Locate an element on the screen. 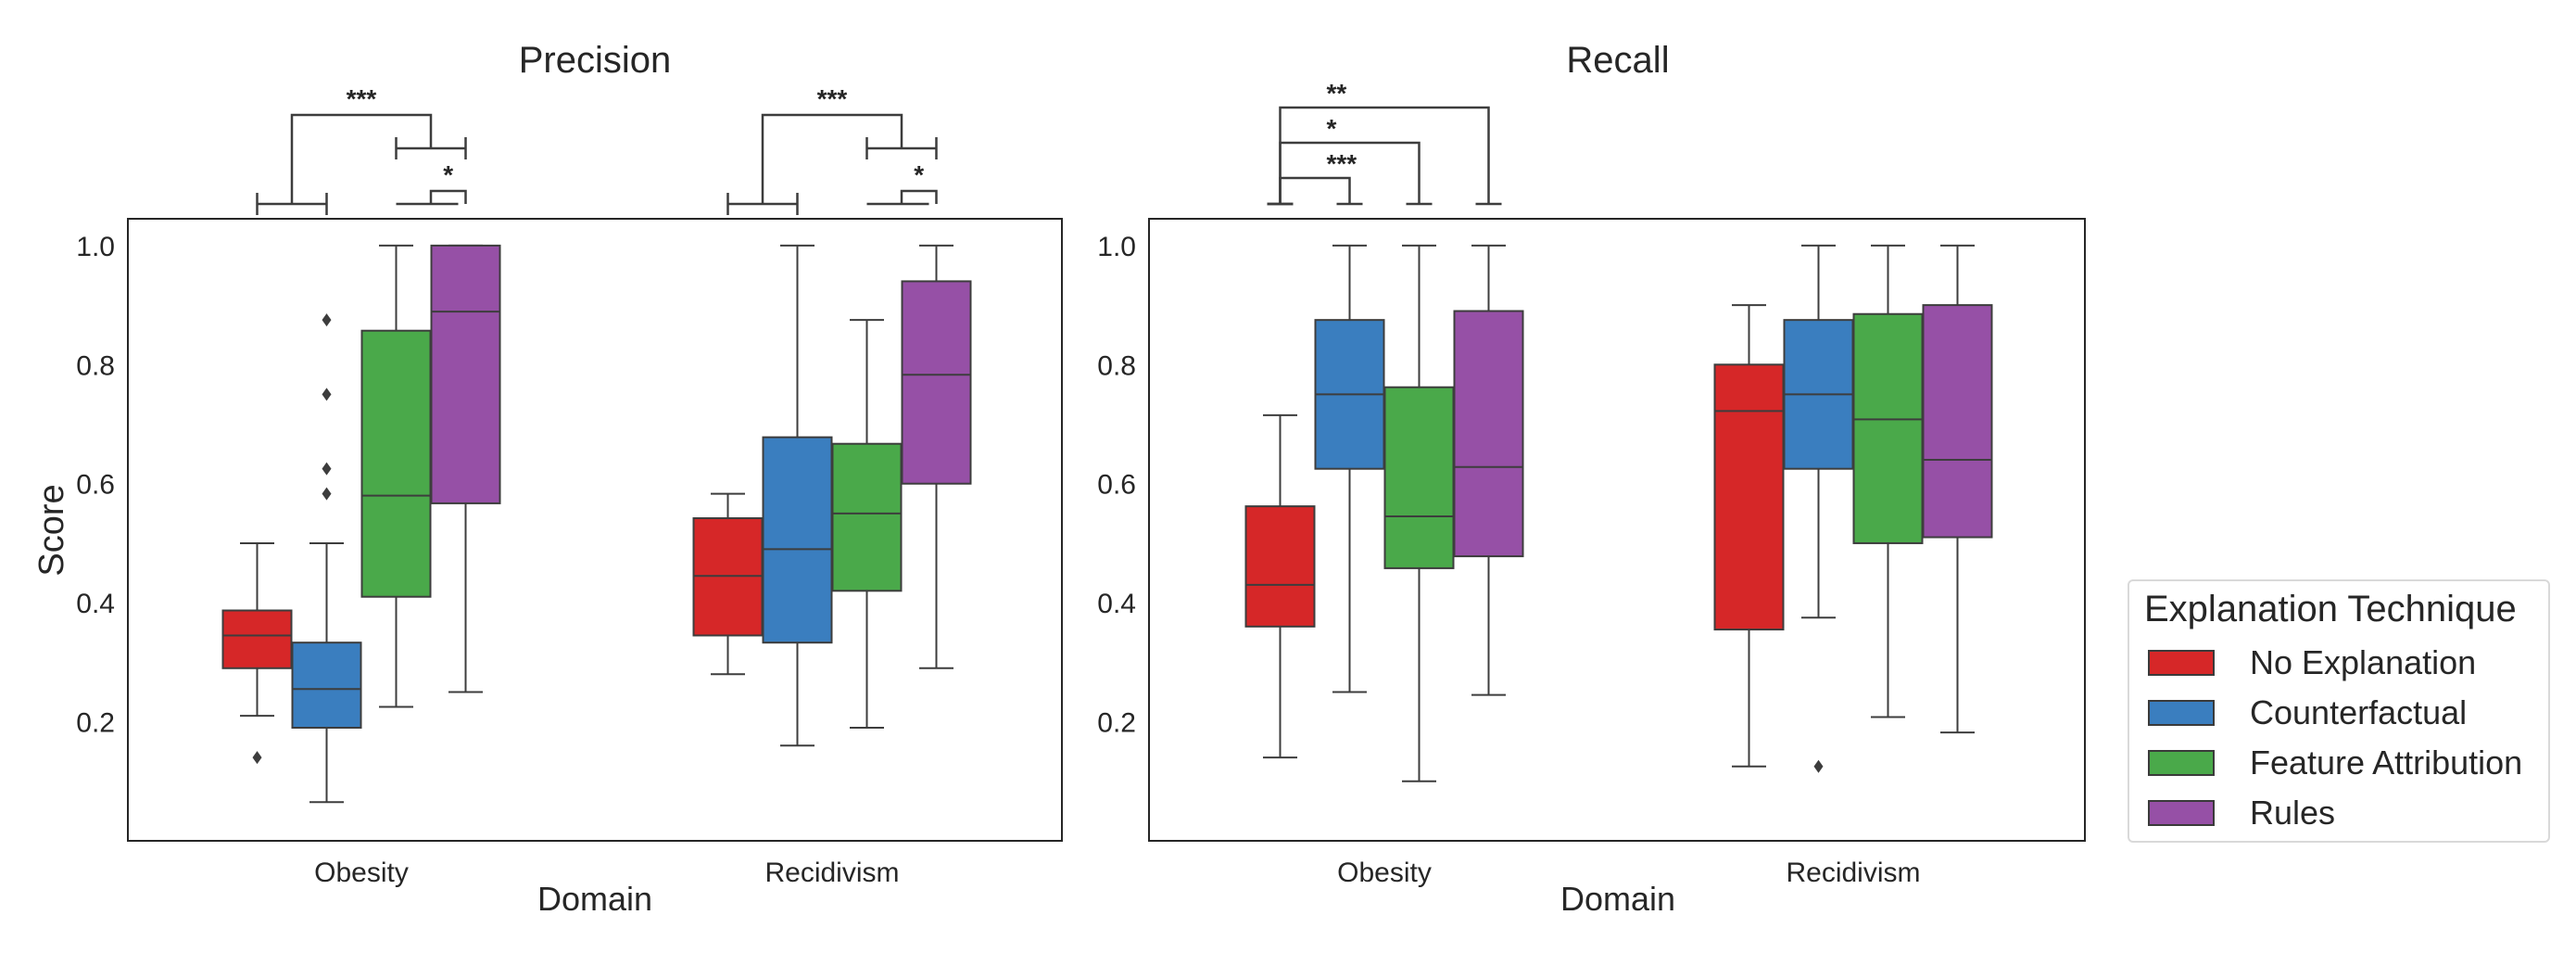 This screenshot has width=2576, height=953. legend-item-counterfactual: Counterfactual is located at coordinates (2307, 713).